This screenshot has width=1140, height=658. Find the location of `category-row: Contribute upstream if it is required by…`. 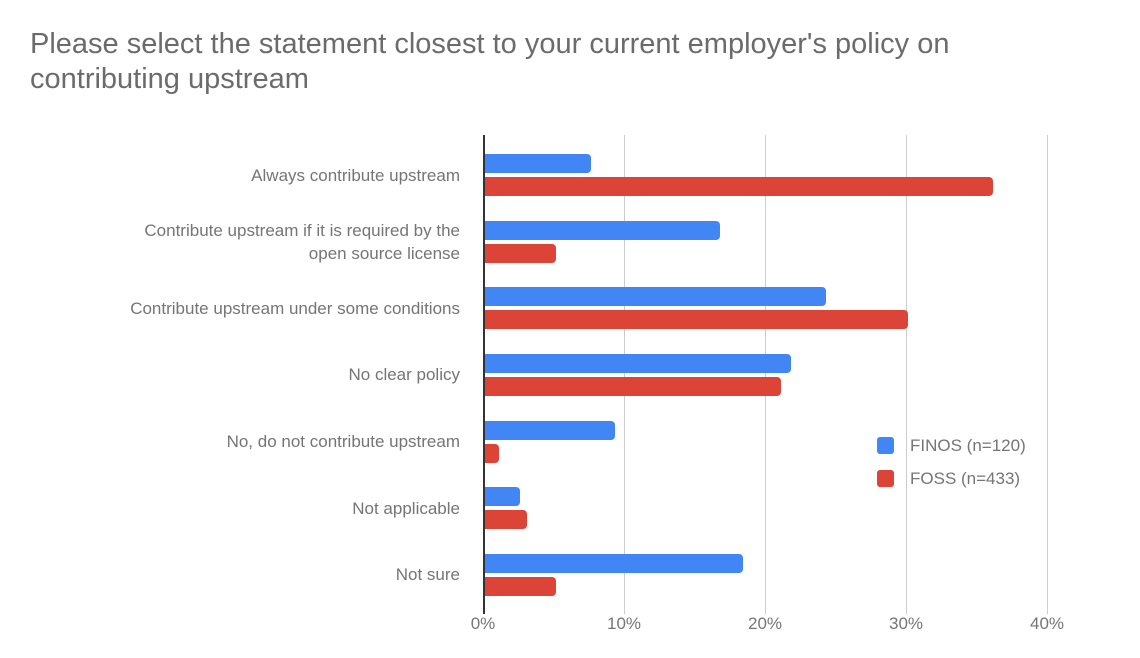

category-row: Contribute upstream if it is required by… is located at coordinates (235, 242).